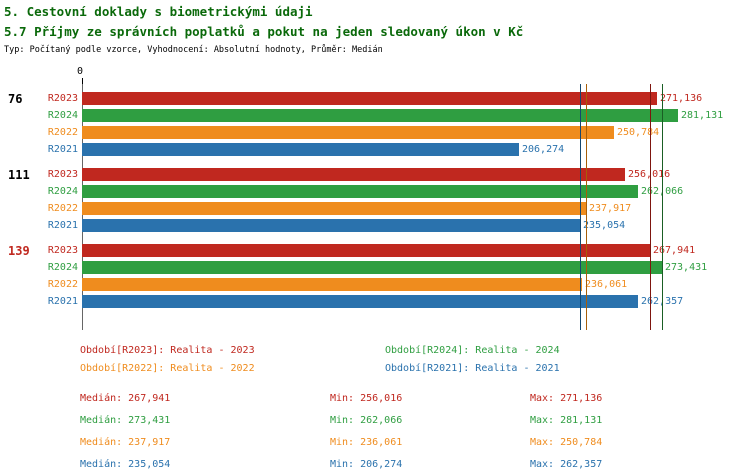 This screenshot has height=476, width=750. What do you see at coordinates (566, 442) in the screenshot?
I see `stat-max: Max: 250,784` at bounding box center [566, 442].